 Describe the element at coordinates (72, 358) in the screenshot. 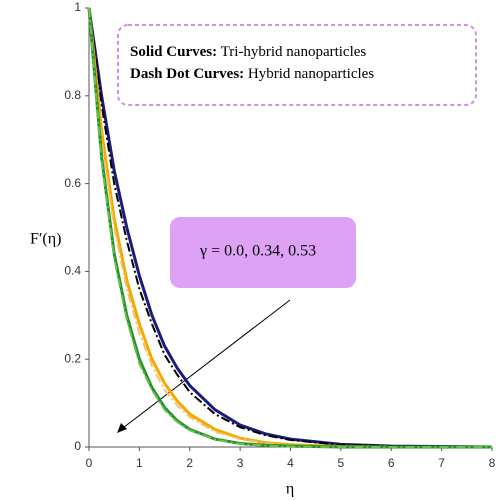

I see `y-tick-label: 0.2` at that location.